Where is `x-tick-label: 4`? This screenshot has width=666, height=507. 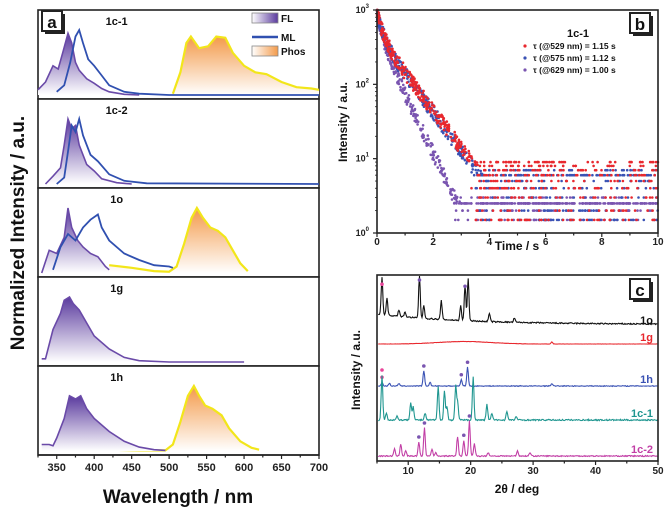
x-tick-label: 4 is located at coordinates (490, 242).